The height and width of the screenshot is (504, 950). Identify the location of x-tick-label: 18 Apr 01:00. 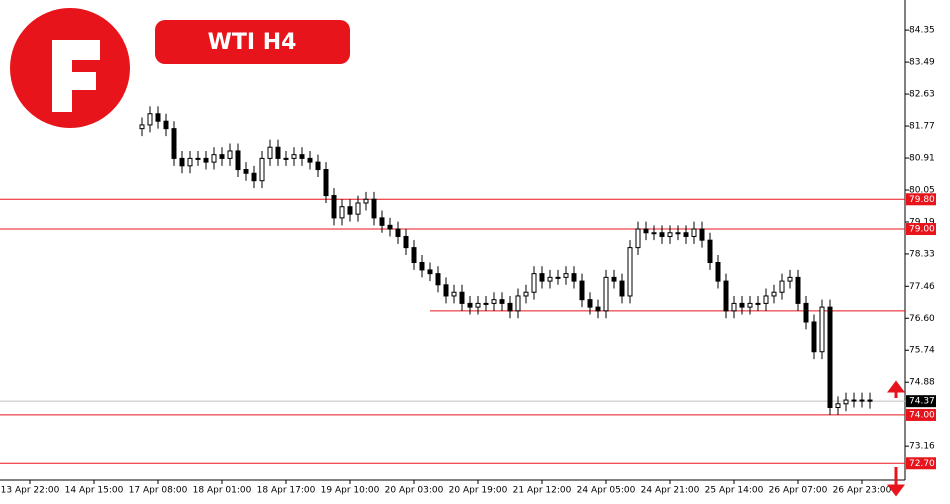
(222, 491).